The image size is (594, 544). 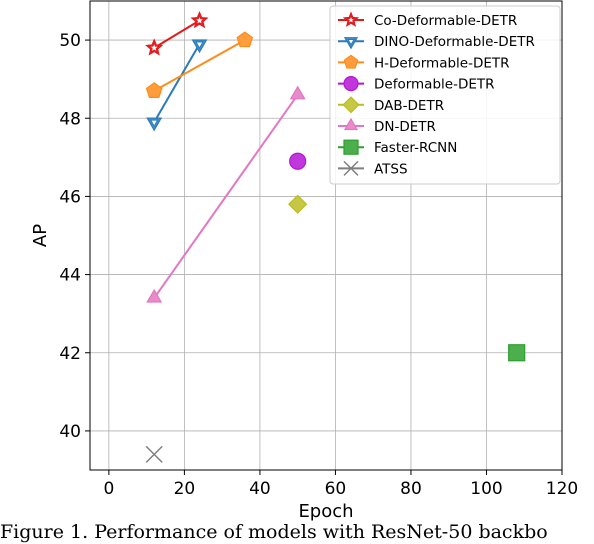 What do you see at coordinates (445, 21) in the screenshot?
I see `legend-label: Co-Deformable-DETR` at bounding box center [445, 21].